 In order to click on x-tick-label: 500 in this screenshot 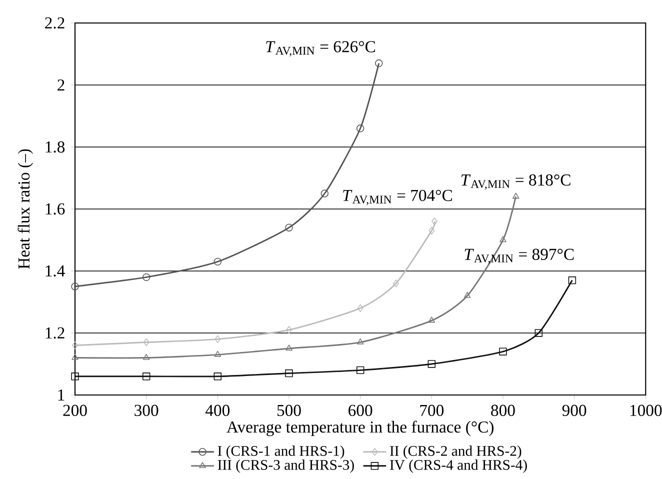, I will do `click(289, 410)`.